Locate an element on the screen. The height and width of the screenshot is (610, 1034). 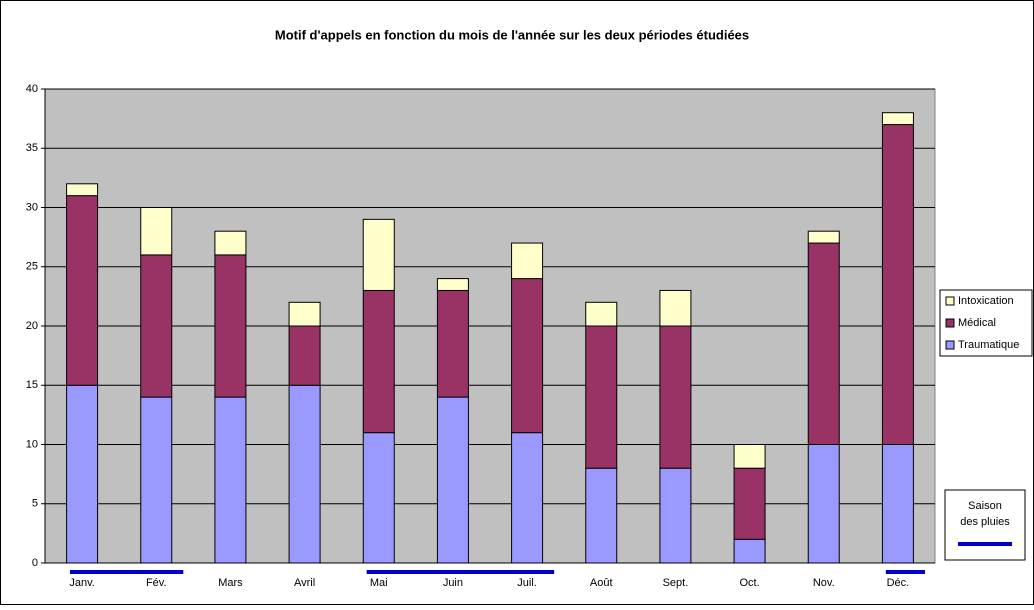
y-tick-label: 35 is located at coordinates (32, 148).